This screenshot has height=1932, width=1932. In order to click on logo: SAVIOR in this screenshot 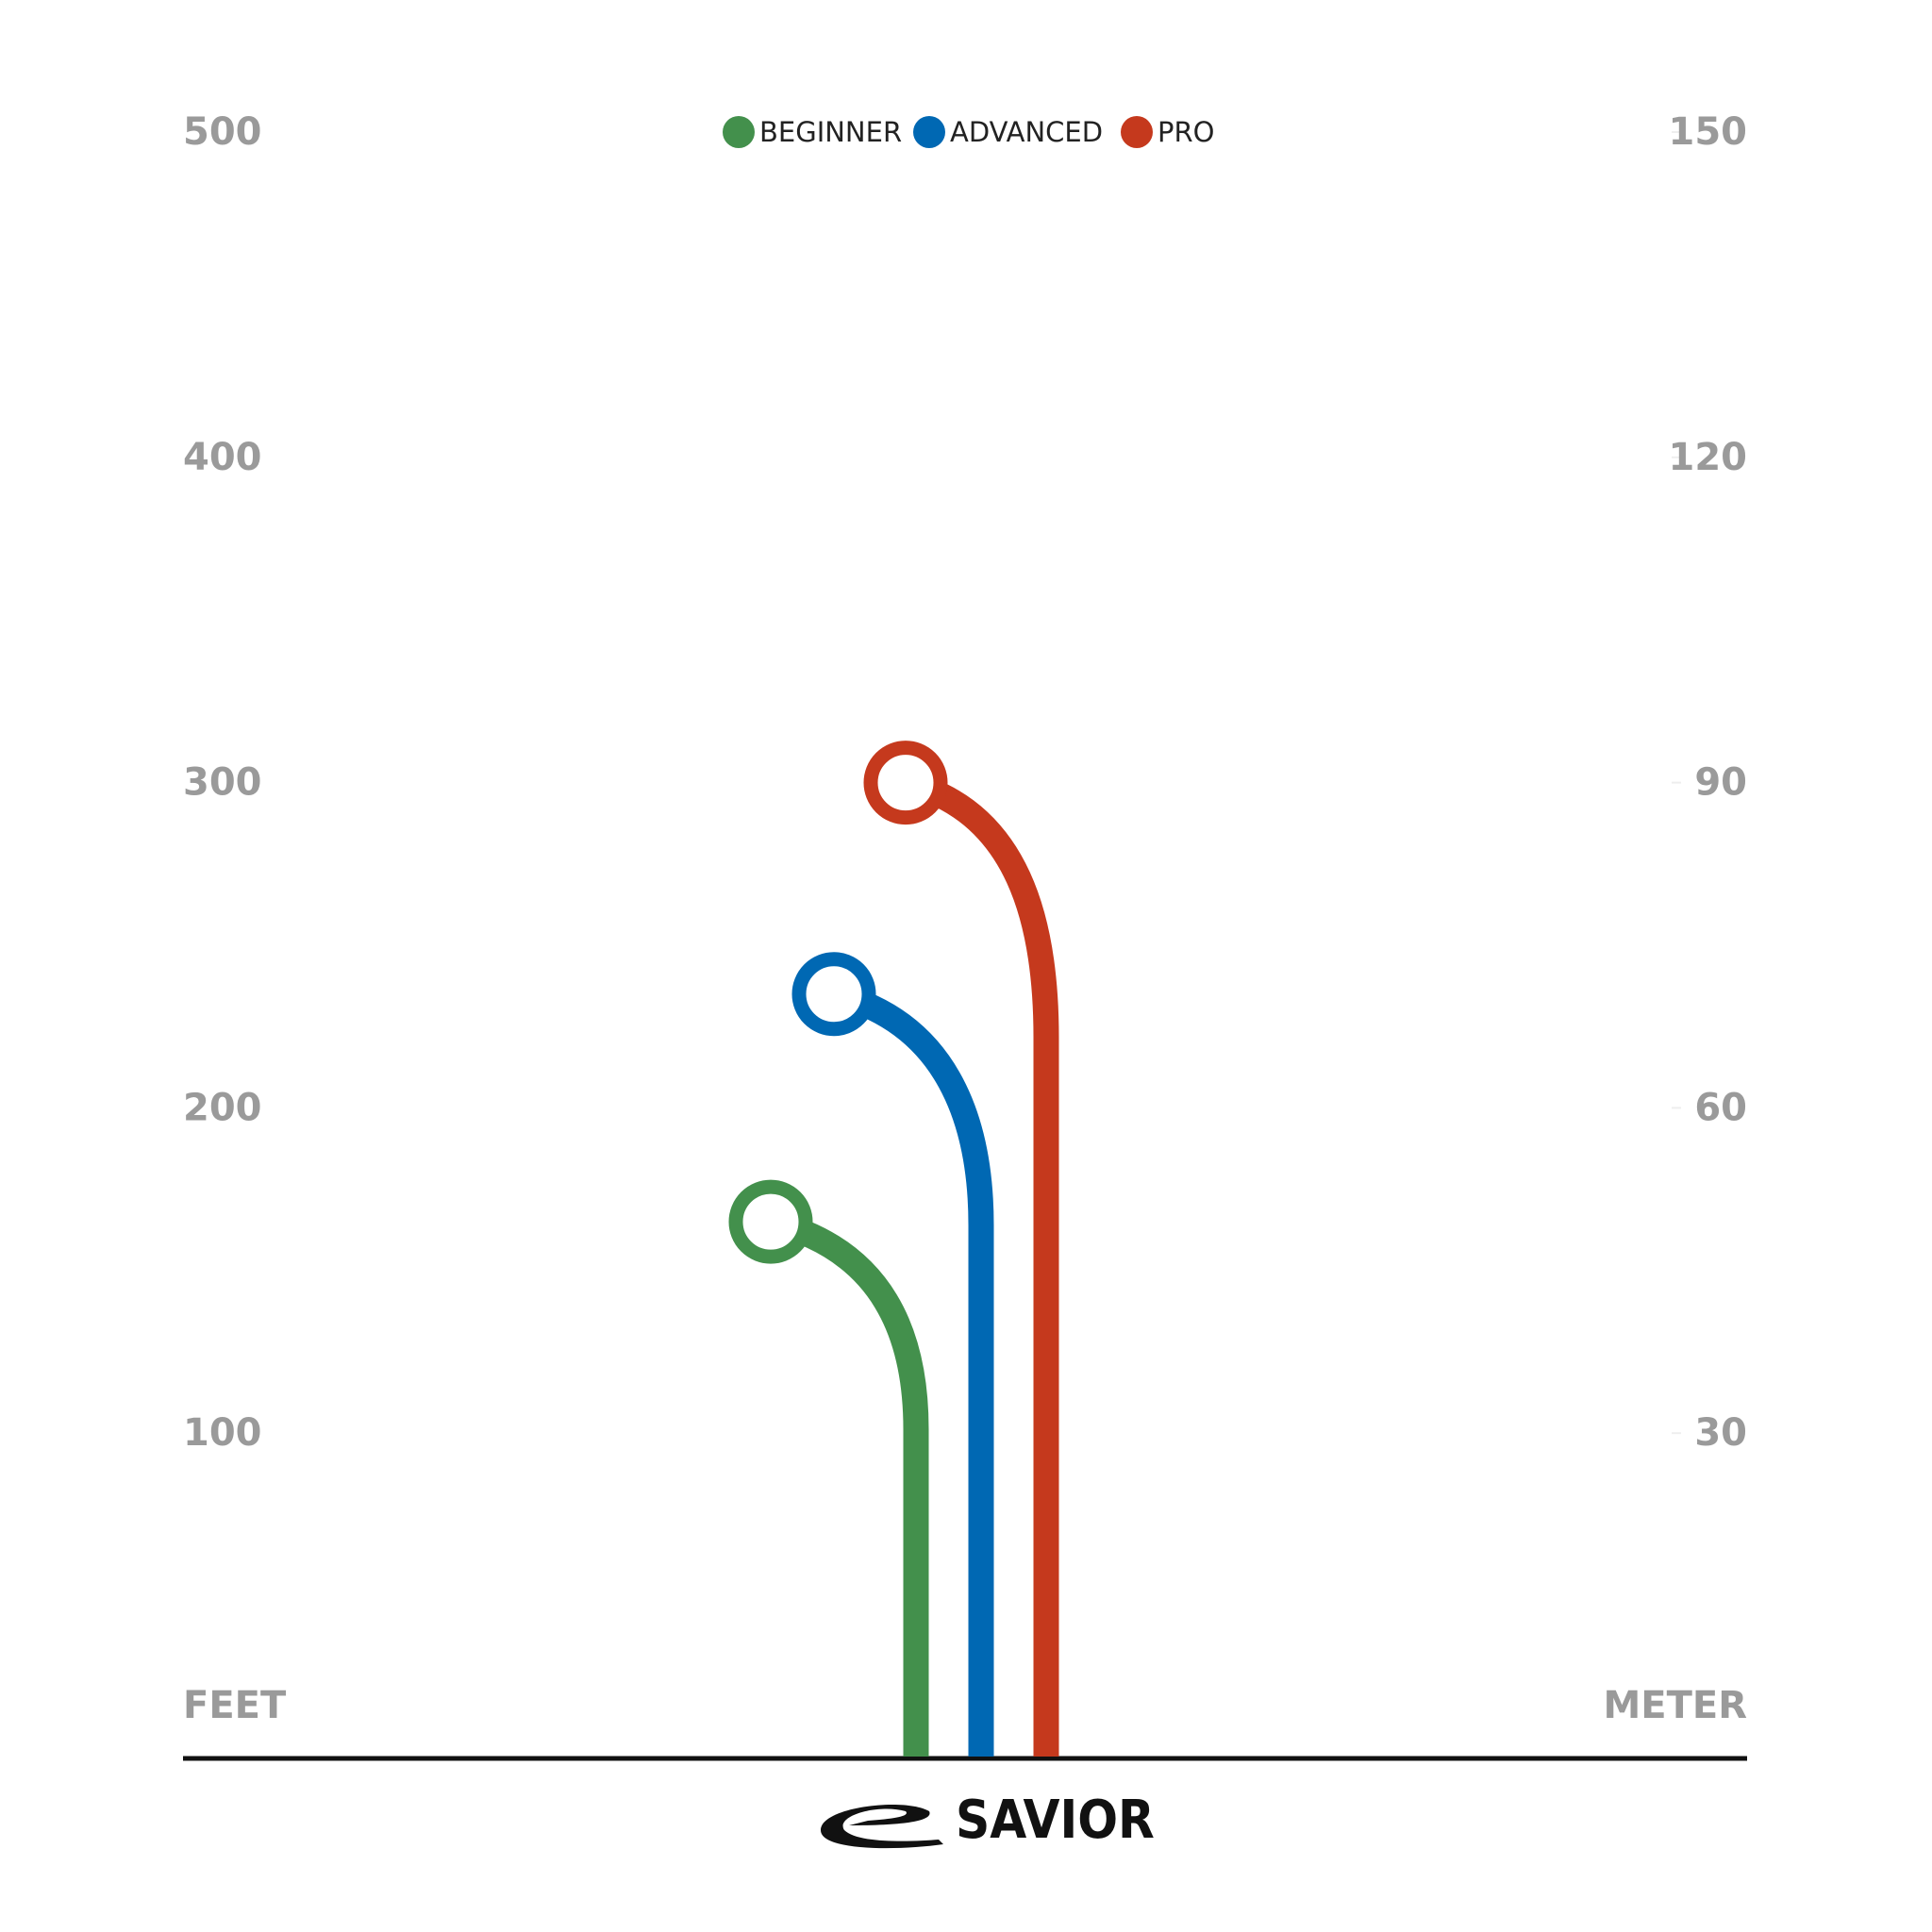, I will do `click(988, 1821)`.